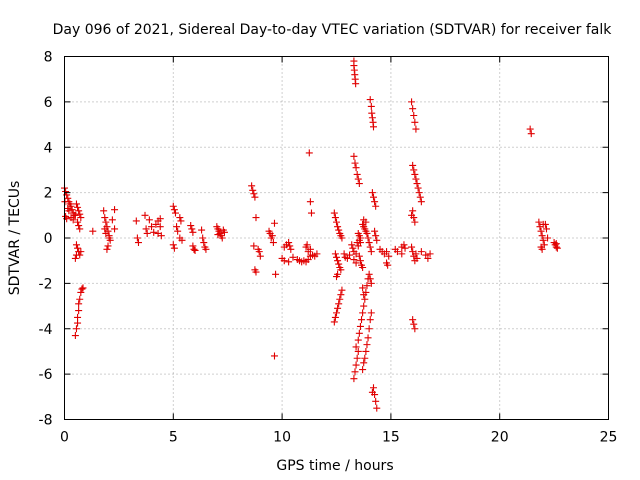 This screenshot has width=640, height=480. I want to click on y-axis-label: SDTVAR / TECUs, so click(15, 238).